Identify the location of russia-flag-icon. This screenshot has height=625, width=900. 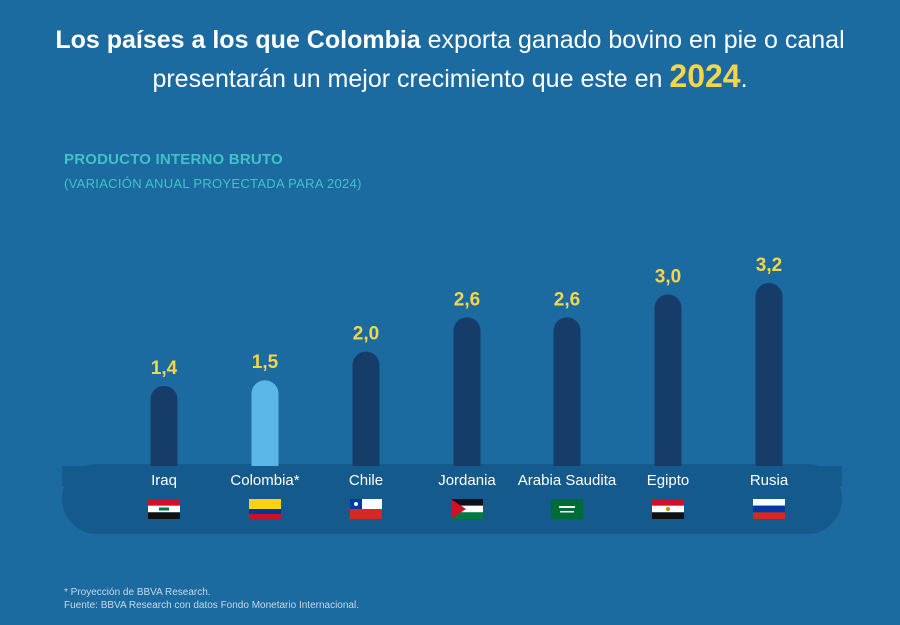
(769, 509).